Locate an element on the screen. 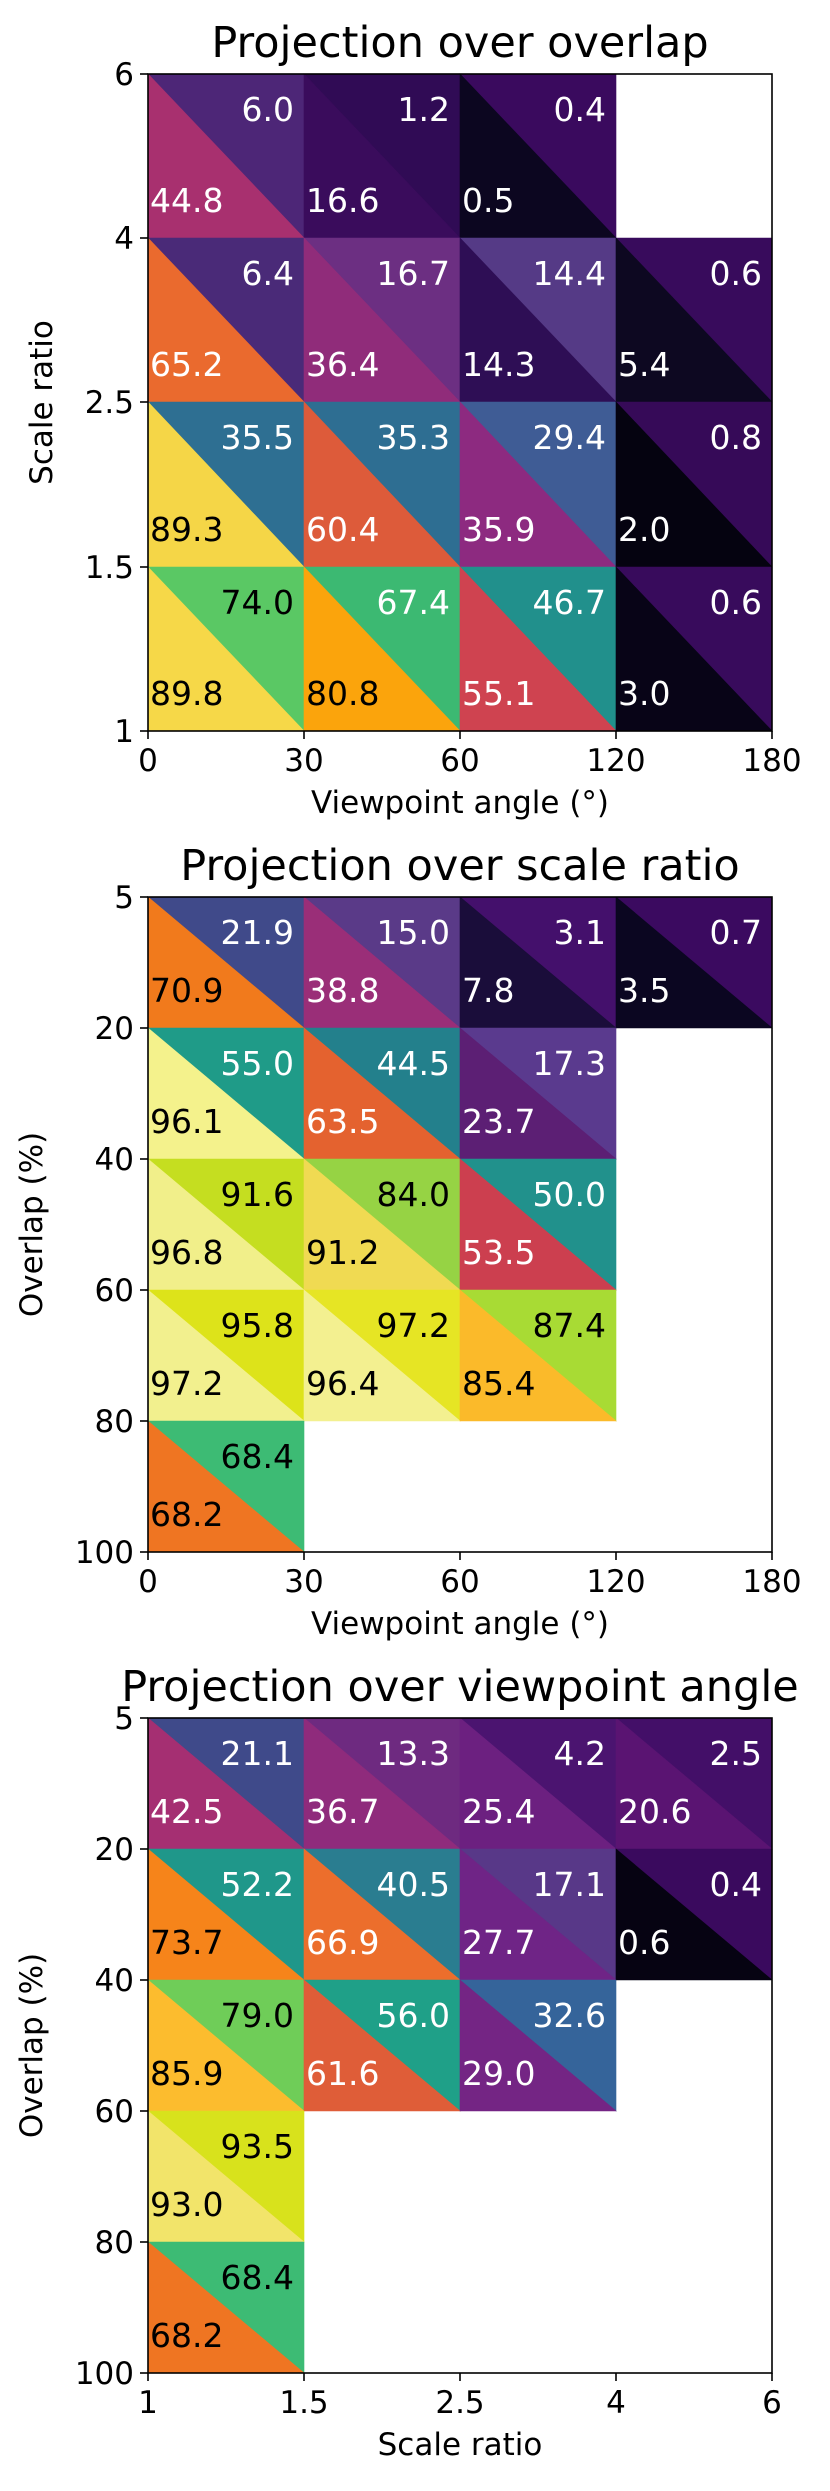  x-axis-label: Scale ratio is located at coordinates (460, 2445).